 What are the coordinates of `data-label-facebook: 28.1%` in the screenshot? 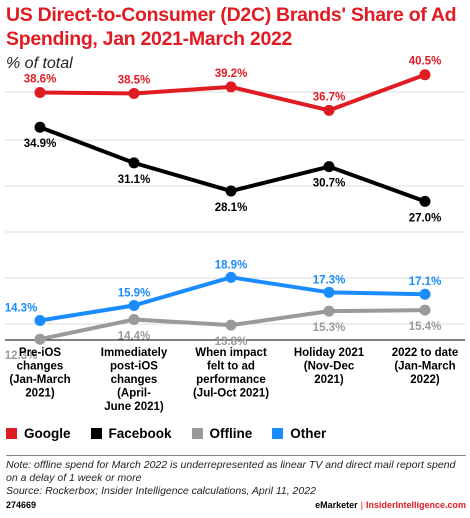 It's located at (231, 208).